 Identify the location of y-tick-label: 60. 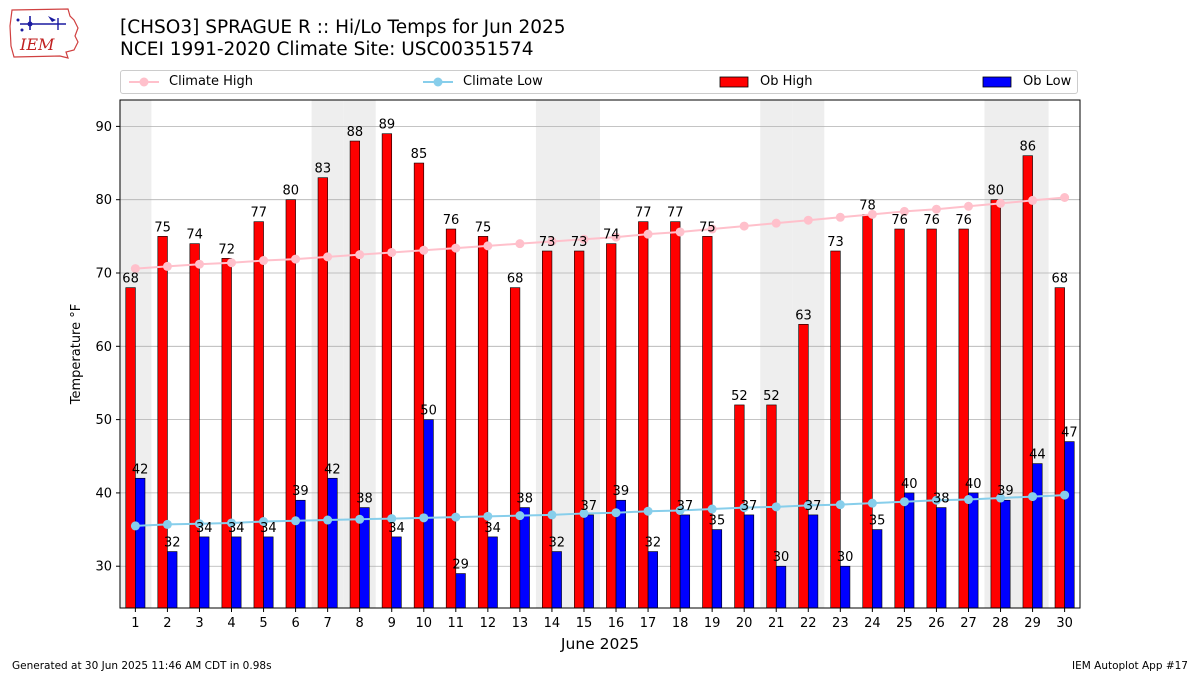
(103, 347).